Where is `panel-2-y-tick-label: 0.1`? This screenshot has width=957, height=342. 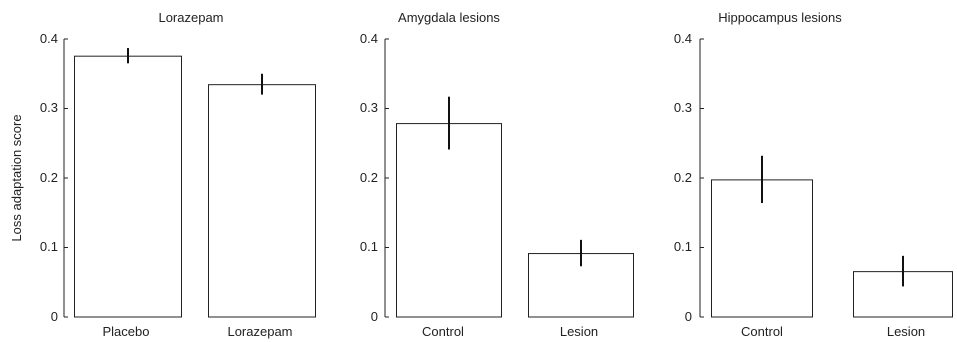 panel-2-y-tick-label: 0.1 is located at coordinates (369, 246).